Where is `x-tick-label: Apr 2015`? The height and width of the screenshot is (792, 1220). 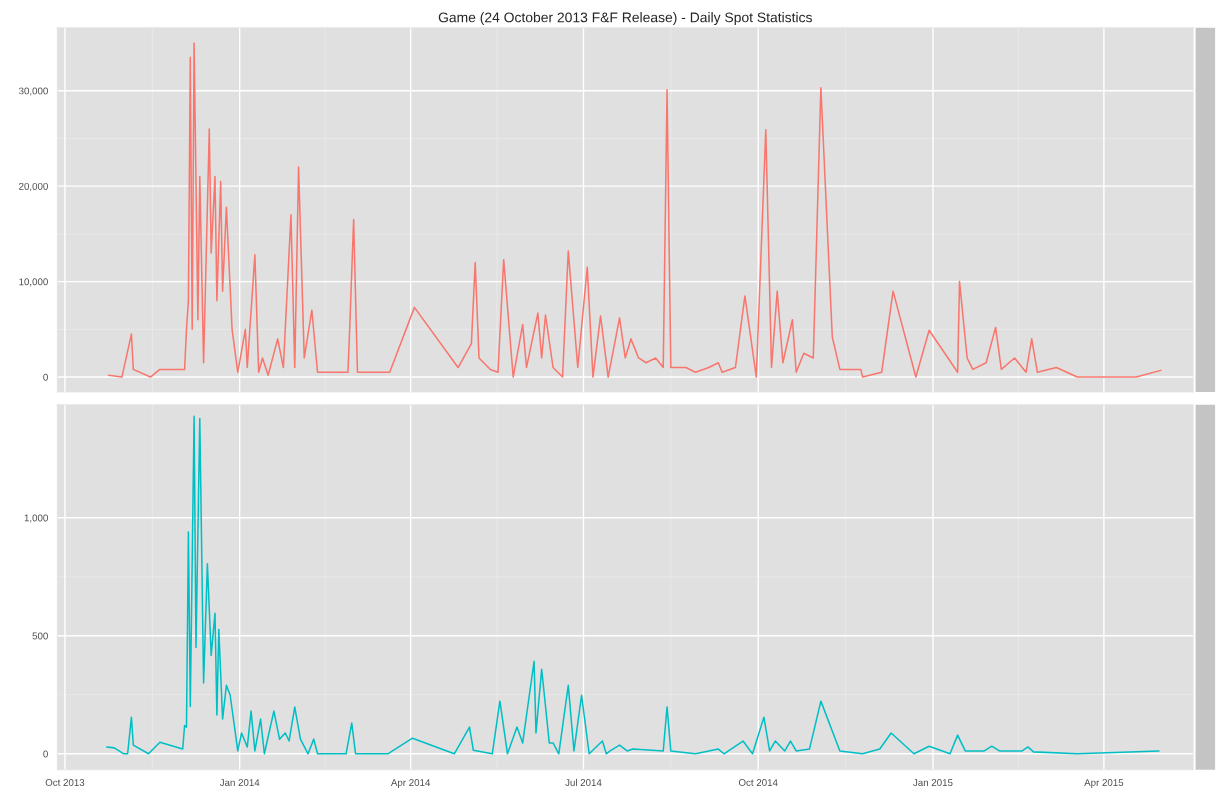
x-tick-label: Apr 2015 is located at coordinates (1104, 783).